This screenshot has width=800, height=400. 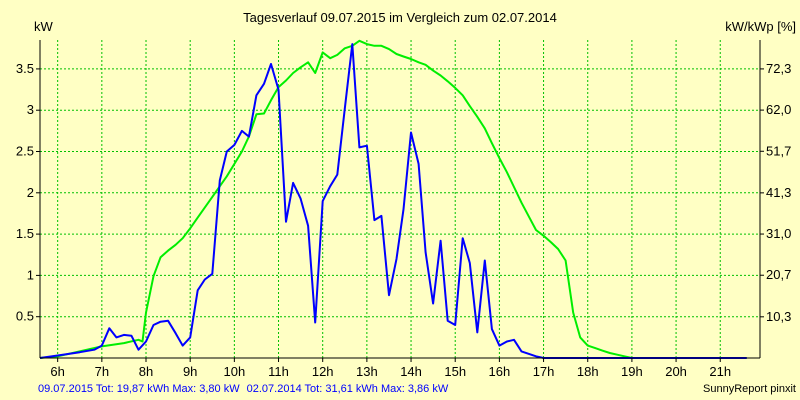 I want to click on y-ticks-left: 0.5 1 1.5 2 2.5 3 3.5, so click(x=28, y=192).